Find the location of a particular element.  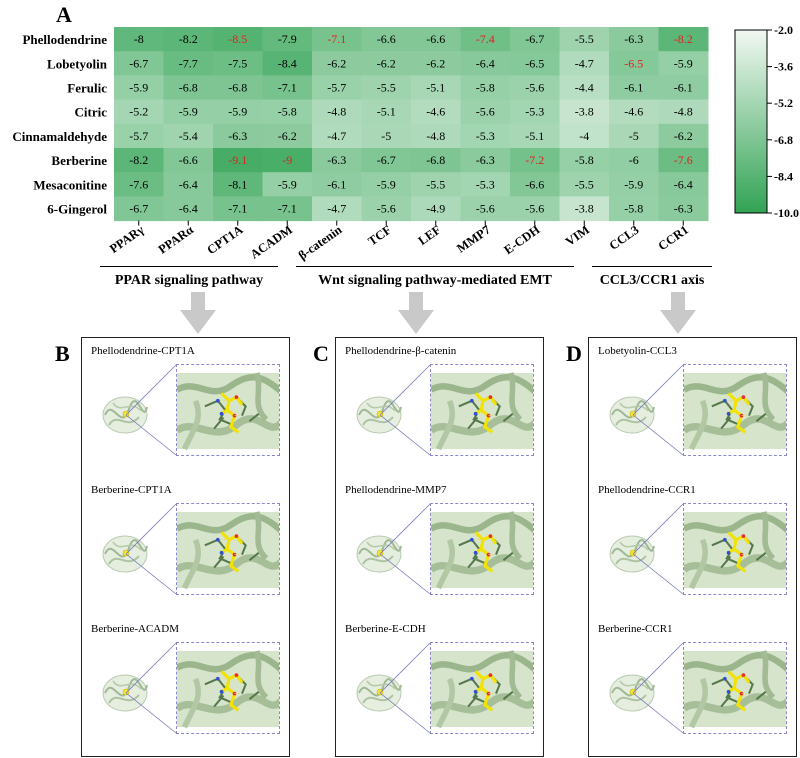

column-label: CPT1A is located at coordinates (224, 240).